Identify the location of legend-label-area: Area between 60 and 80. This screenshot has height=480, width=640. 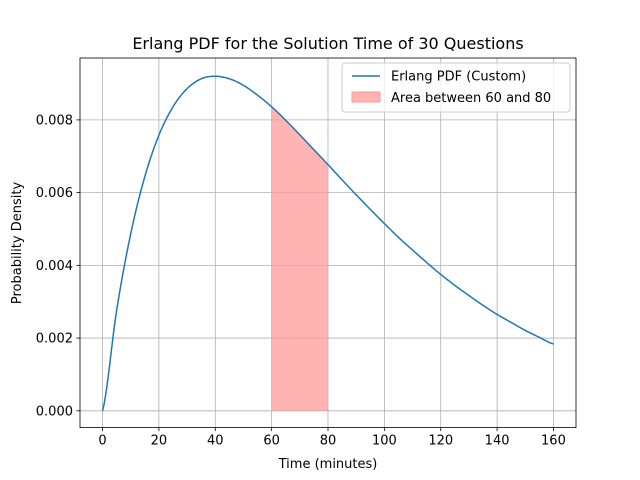
(471, 98).